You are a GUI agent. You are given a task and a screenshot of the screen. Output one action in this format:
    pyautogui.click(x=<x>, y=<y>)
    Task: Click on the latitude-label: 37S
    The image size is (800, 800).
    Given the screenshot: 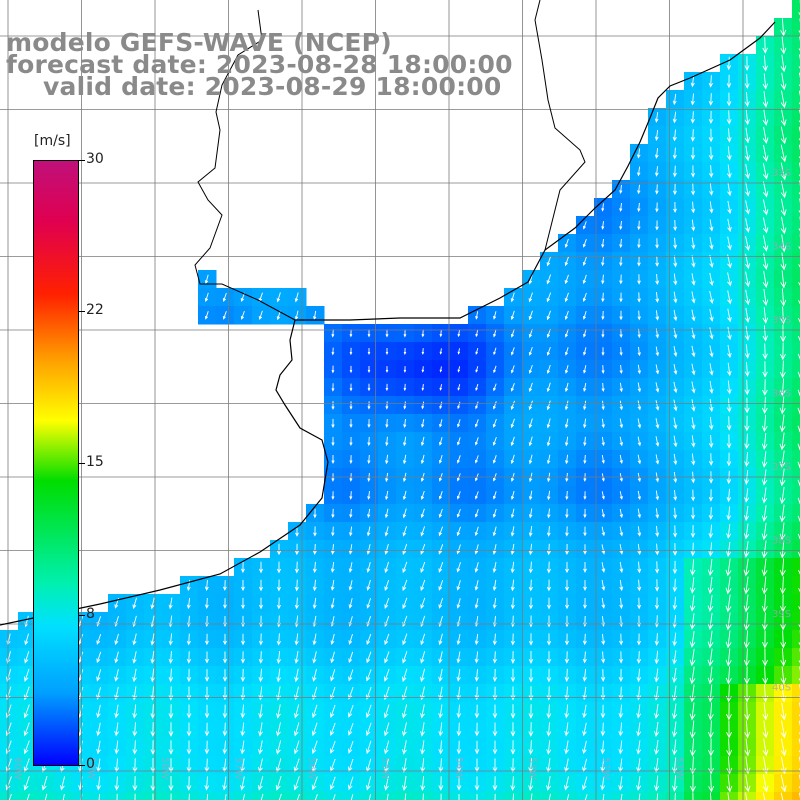 What is the action you would take?
    pyautogui.click(x=781, y=467)
    